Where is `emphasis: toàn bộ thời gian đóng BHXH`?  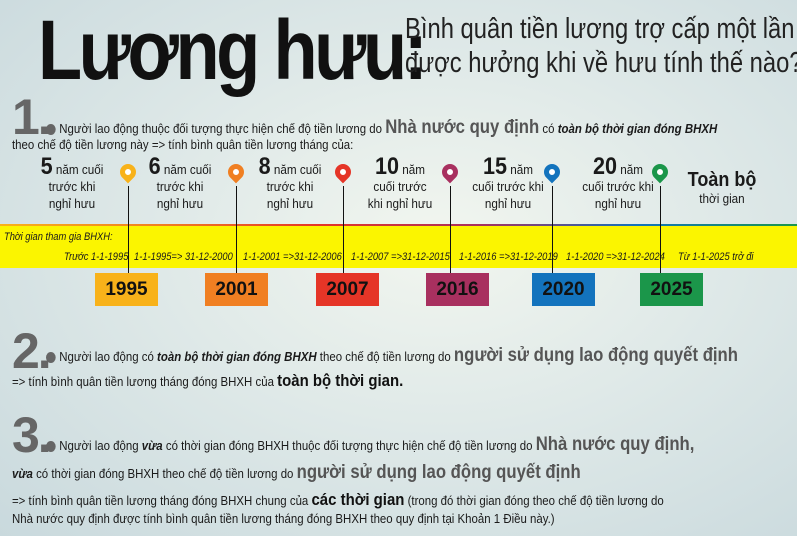
emphasis: toàn bộ thời gian đóng BHXH is located at coordinates (637, 128).